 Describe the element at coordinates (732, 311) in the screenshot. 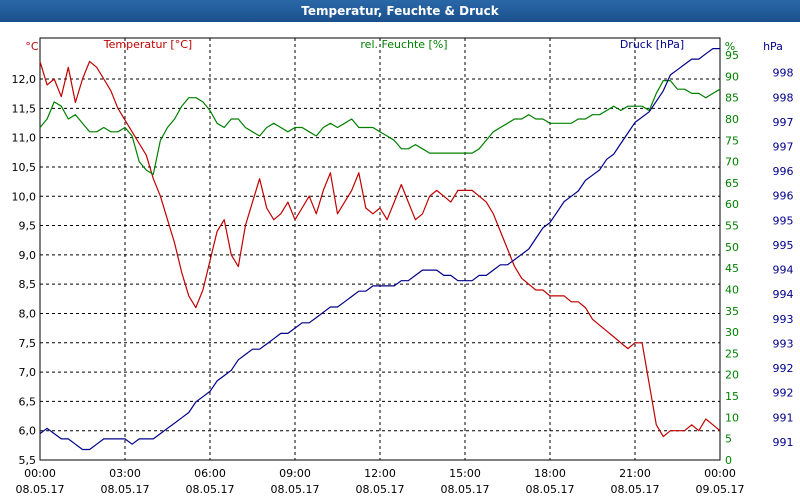

I see `humidity-tick-label: 35` at that location.